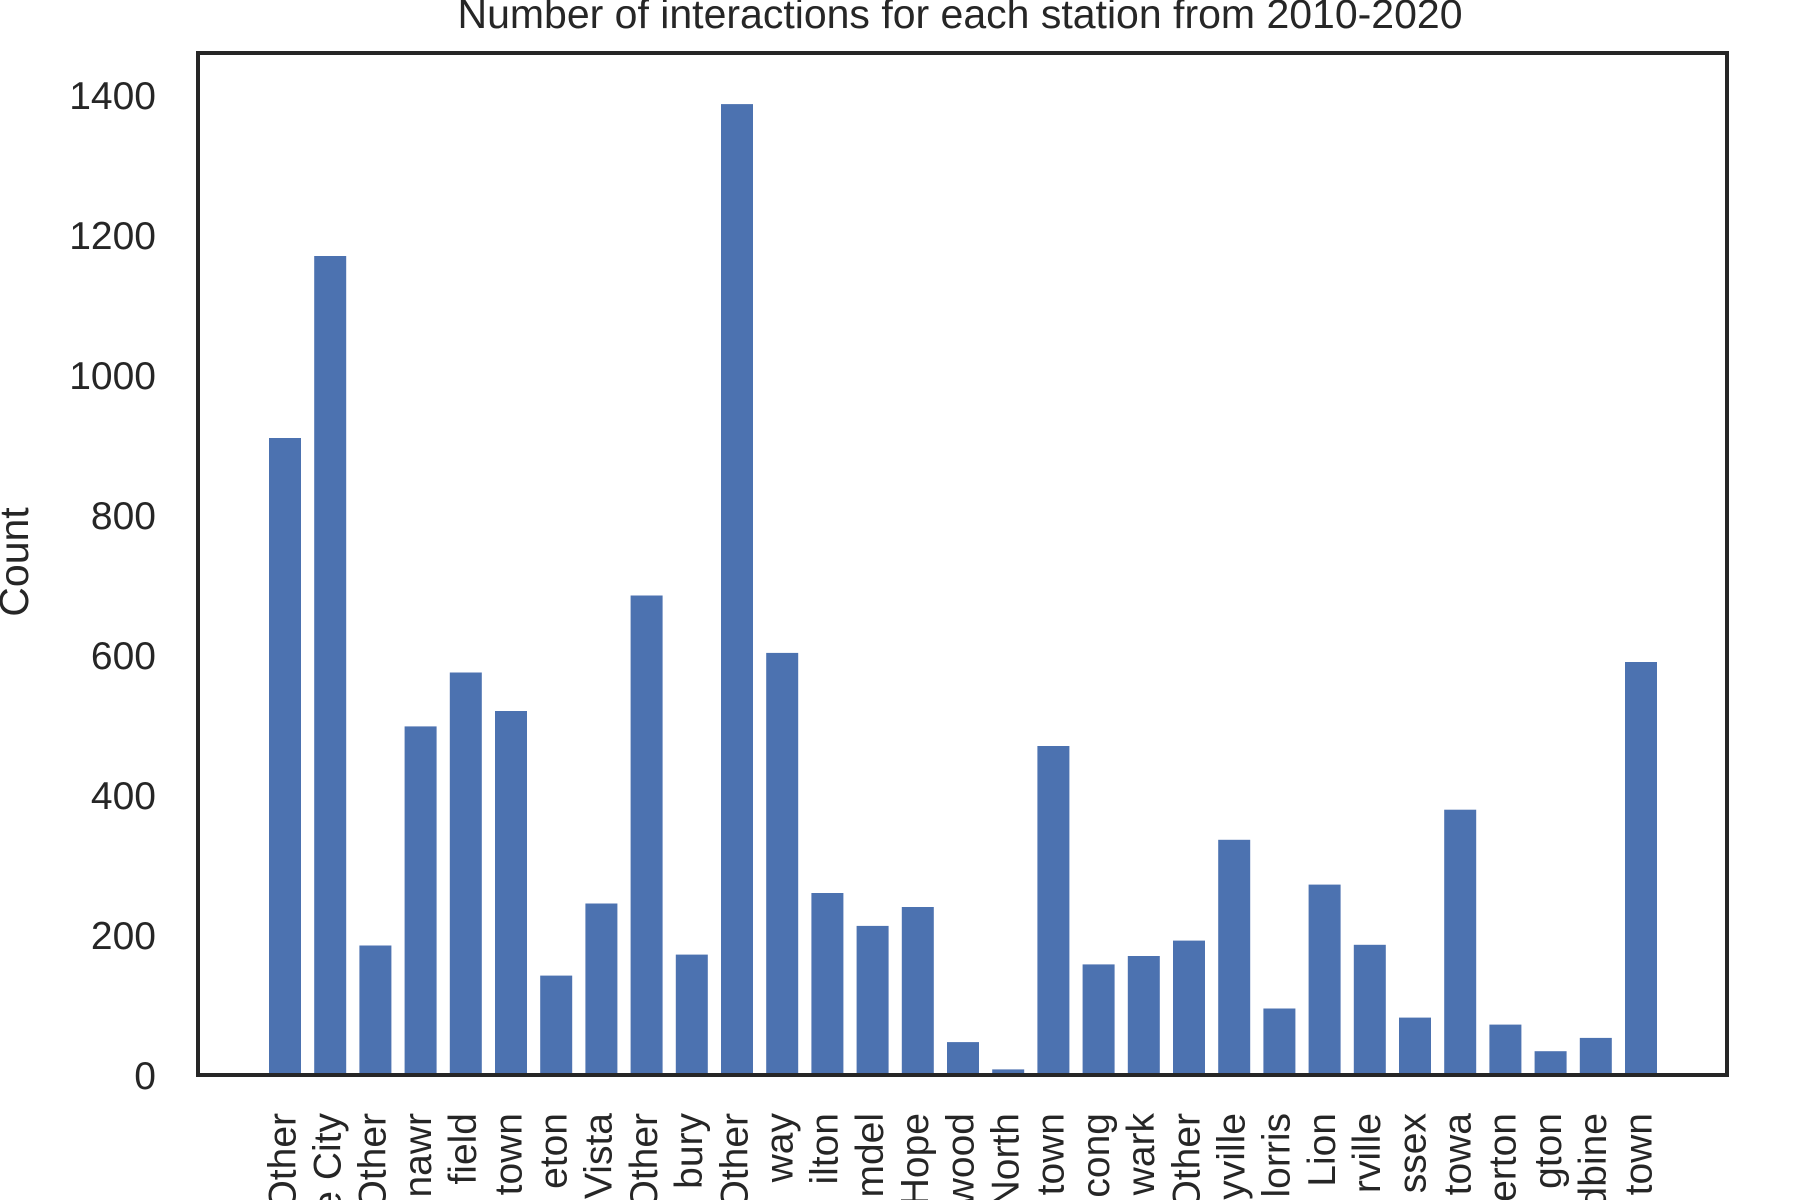 The image size is (1800, 1200). Describe the element at coordinates (1141, 1155) in the screenshot. I see `x-tick-label: wark` at that location.